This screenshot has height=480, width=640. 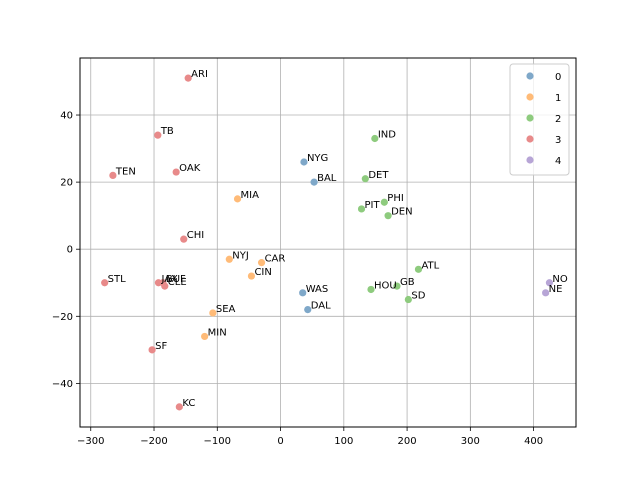 What do you see at coordinates (397, 286) in the screenshot?
I see `point-gb` at bounding box center [397, 286].